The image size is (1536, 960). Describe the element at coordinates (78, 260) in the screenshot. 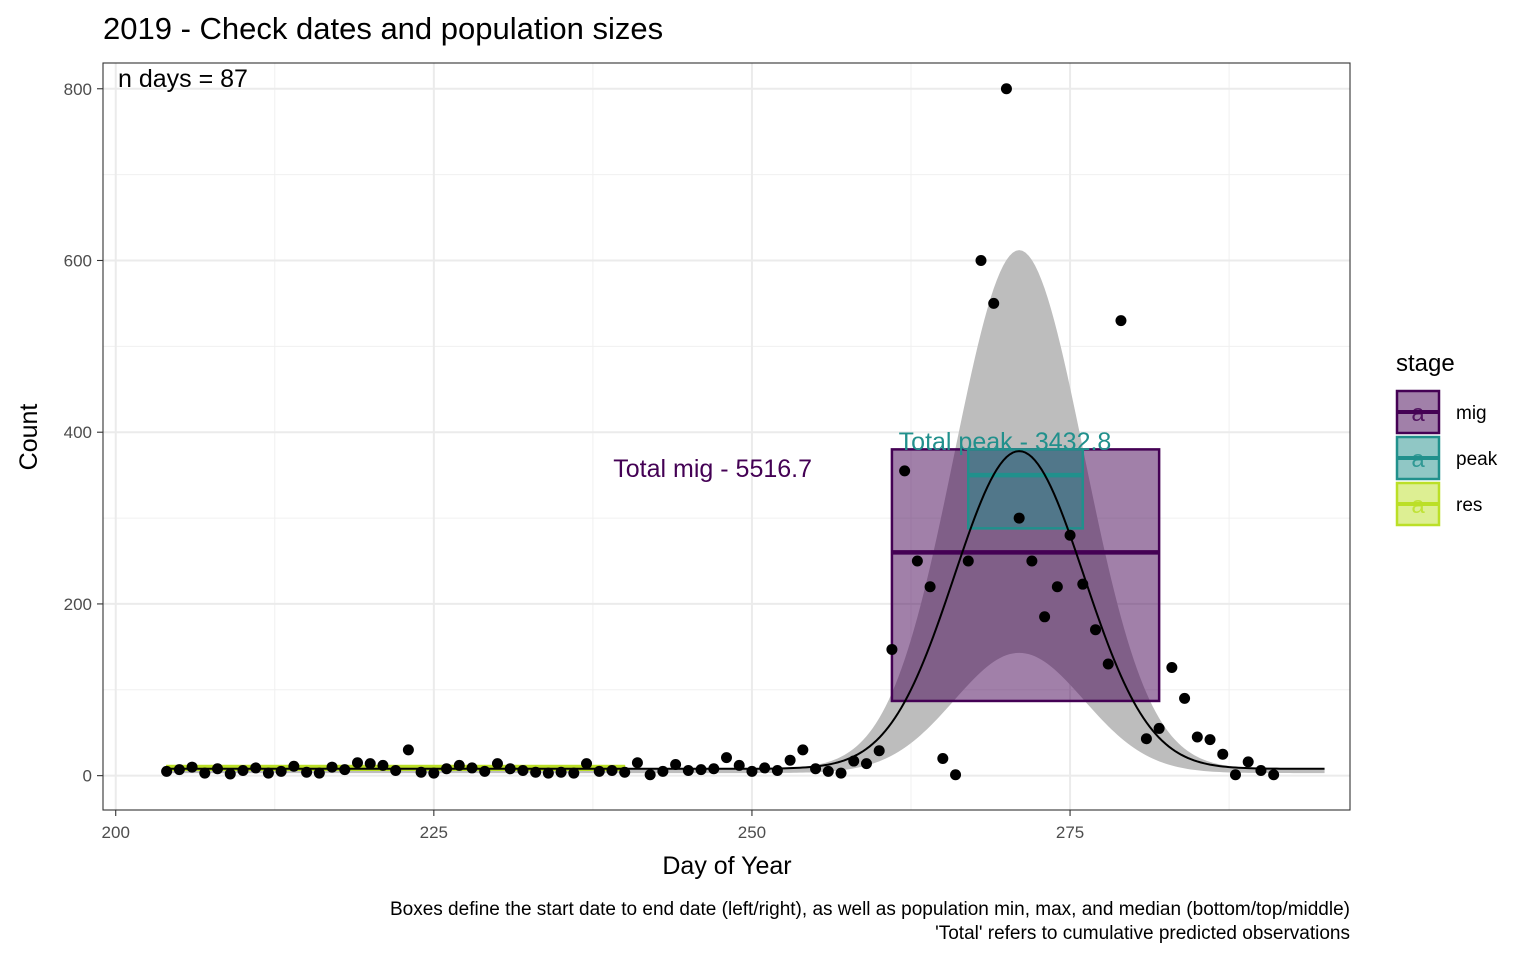

I see `y-tick-label: 600` at that location.